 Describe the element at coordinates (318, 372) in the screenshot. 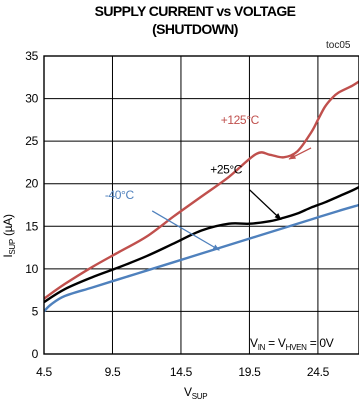

I see `x-tick-label: 24.5` at that location.